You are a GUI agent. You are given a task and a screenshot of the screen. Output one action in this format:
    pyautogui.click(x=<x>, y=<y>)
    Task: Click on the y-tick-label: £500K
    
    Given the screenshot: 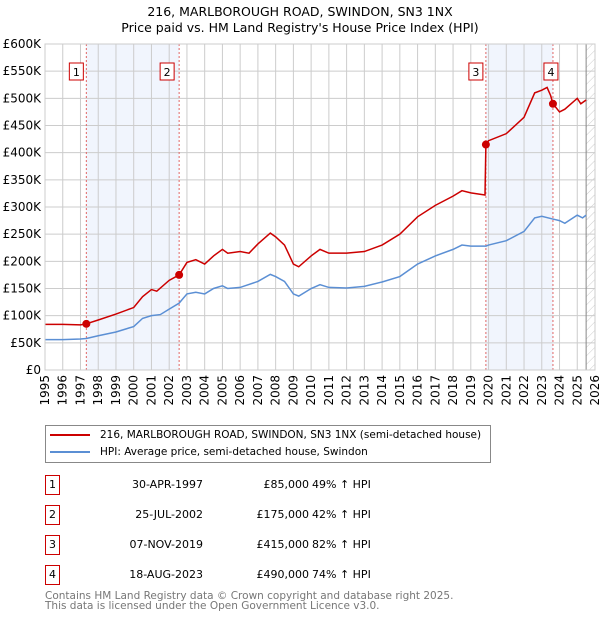 What is the action you would take?
    pyautogui.click(x=23, y=98)
    